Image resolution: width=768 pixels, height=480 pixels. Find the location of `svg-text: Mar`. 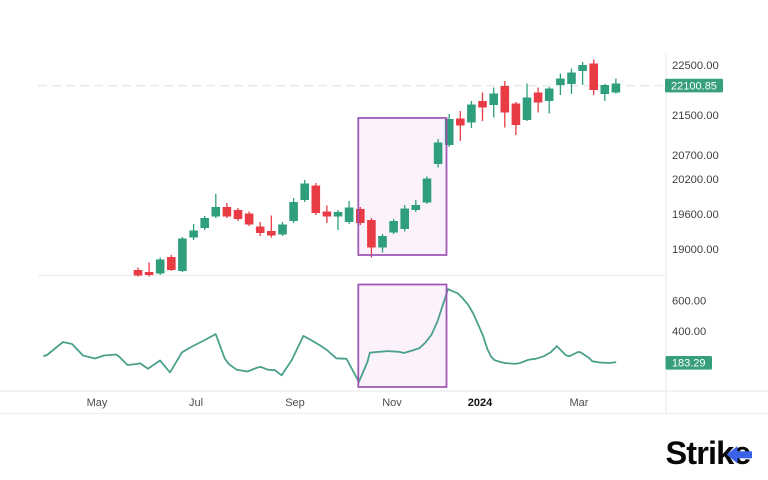

svg-text: Mar is located at coordinates (579, 403).